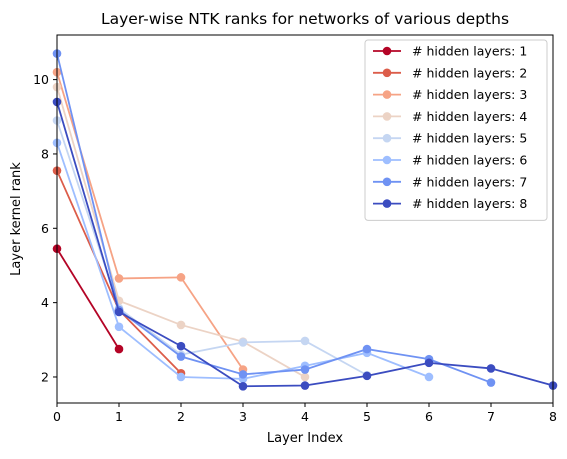 This screenshot has width=567, height=459. I want to click on legend-label: # hidden layers: 6, so click(469, 160).